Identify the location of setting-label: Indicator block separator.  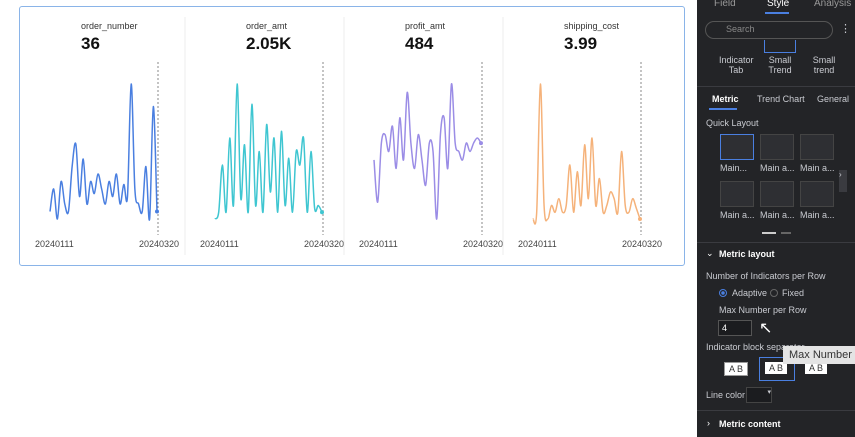
(755, 347).